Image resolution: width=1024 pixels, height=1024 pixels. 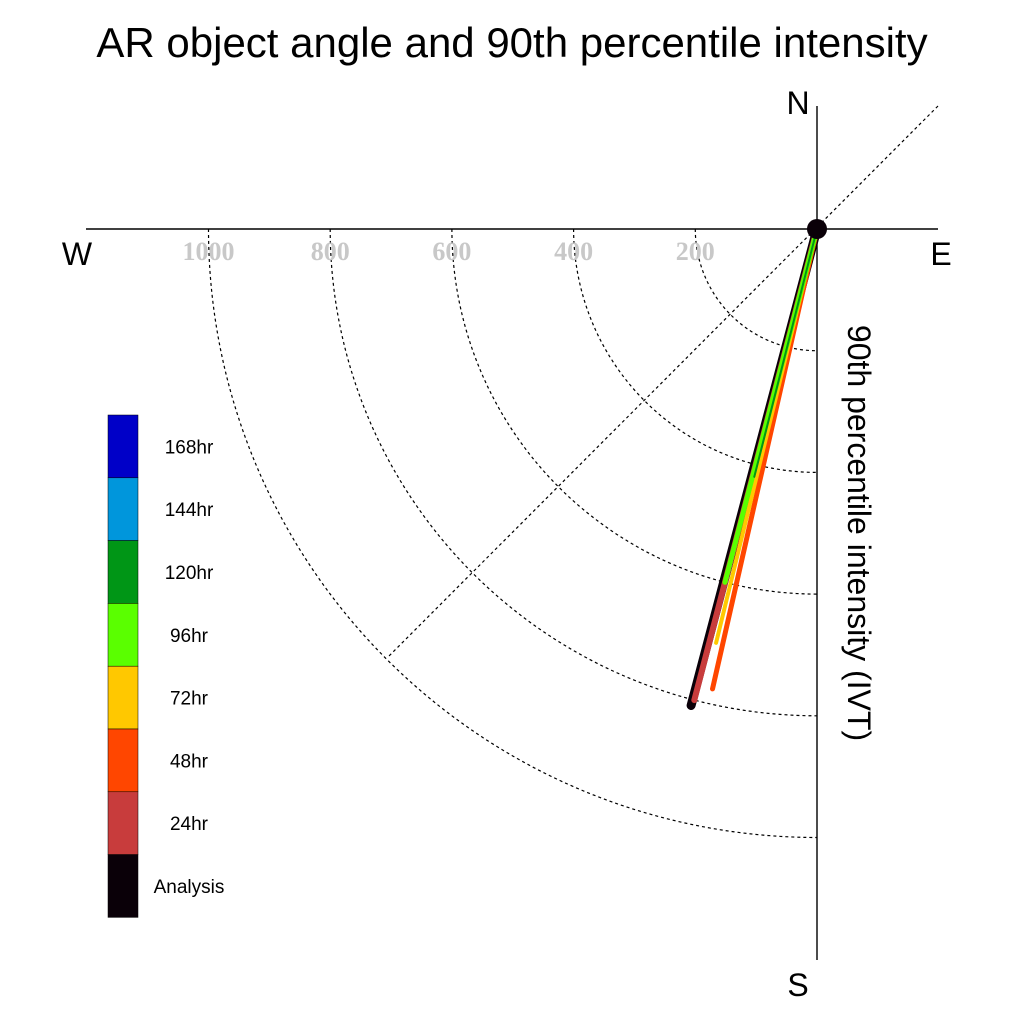 I want to click on legend-label: 24hr, so click(x=189, y=824).